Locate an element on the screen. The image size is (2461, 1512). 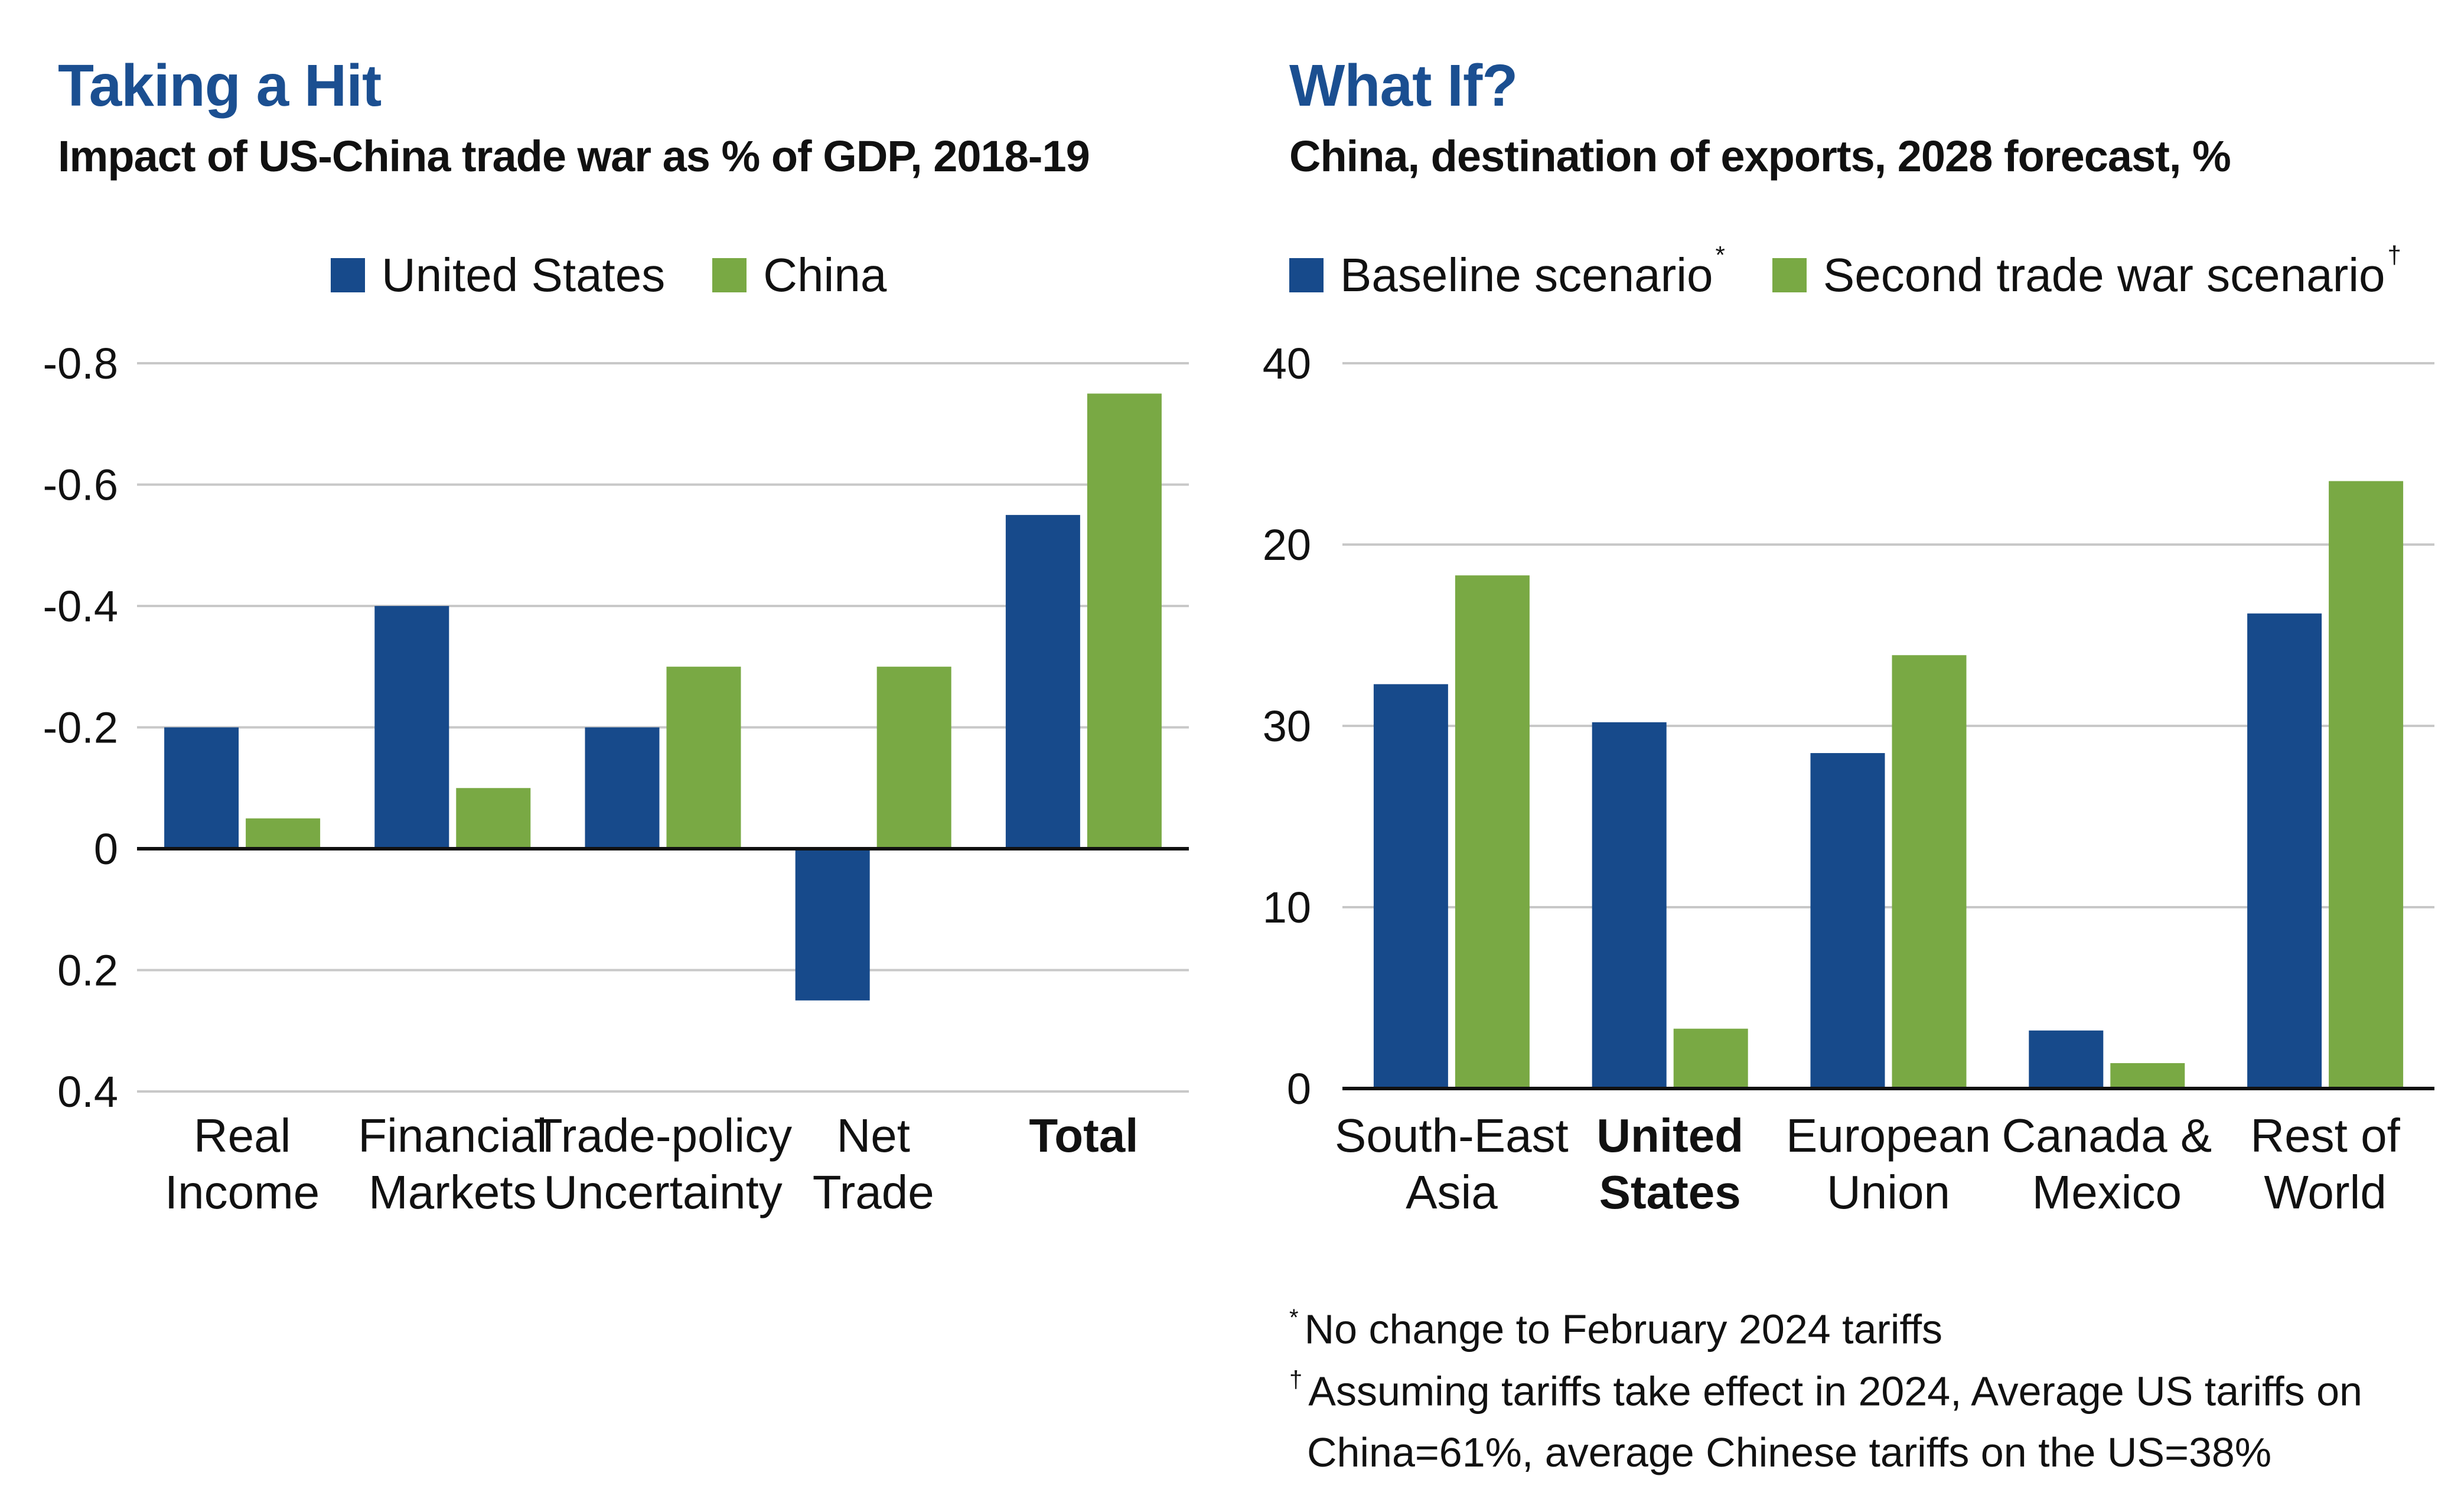
y-tick-label: 20 is located at coordinates (1287, 544).